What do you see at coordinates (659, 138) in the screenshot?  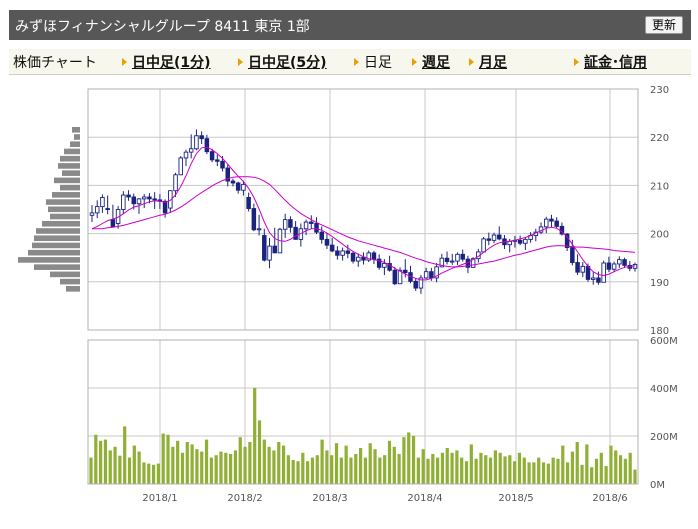 I see `price-tick-label: 220` at bounding box center [659, 138].